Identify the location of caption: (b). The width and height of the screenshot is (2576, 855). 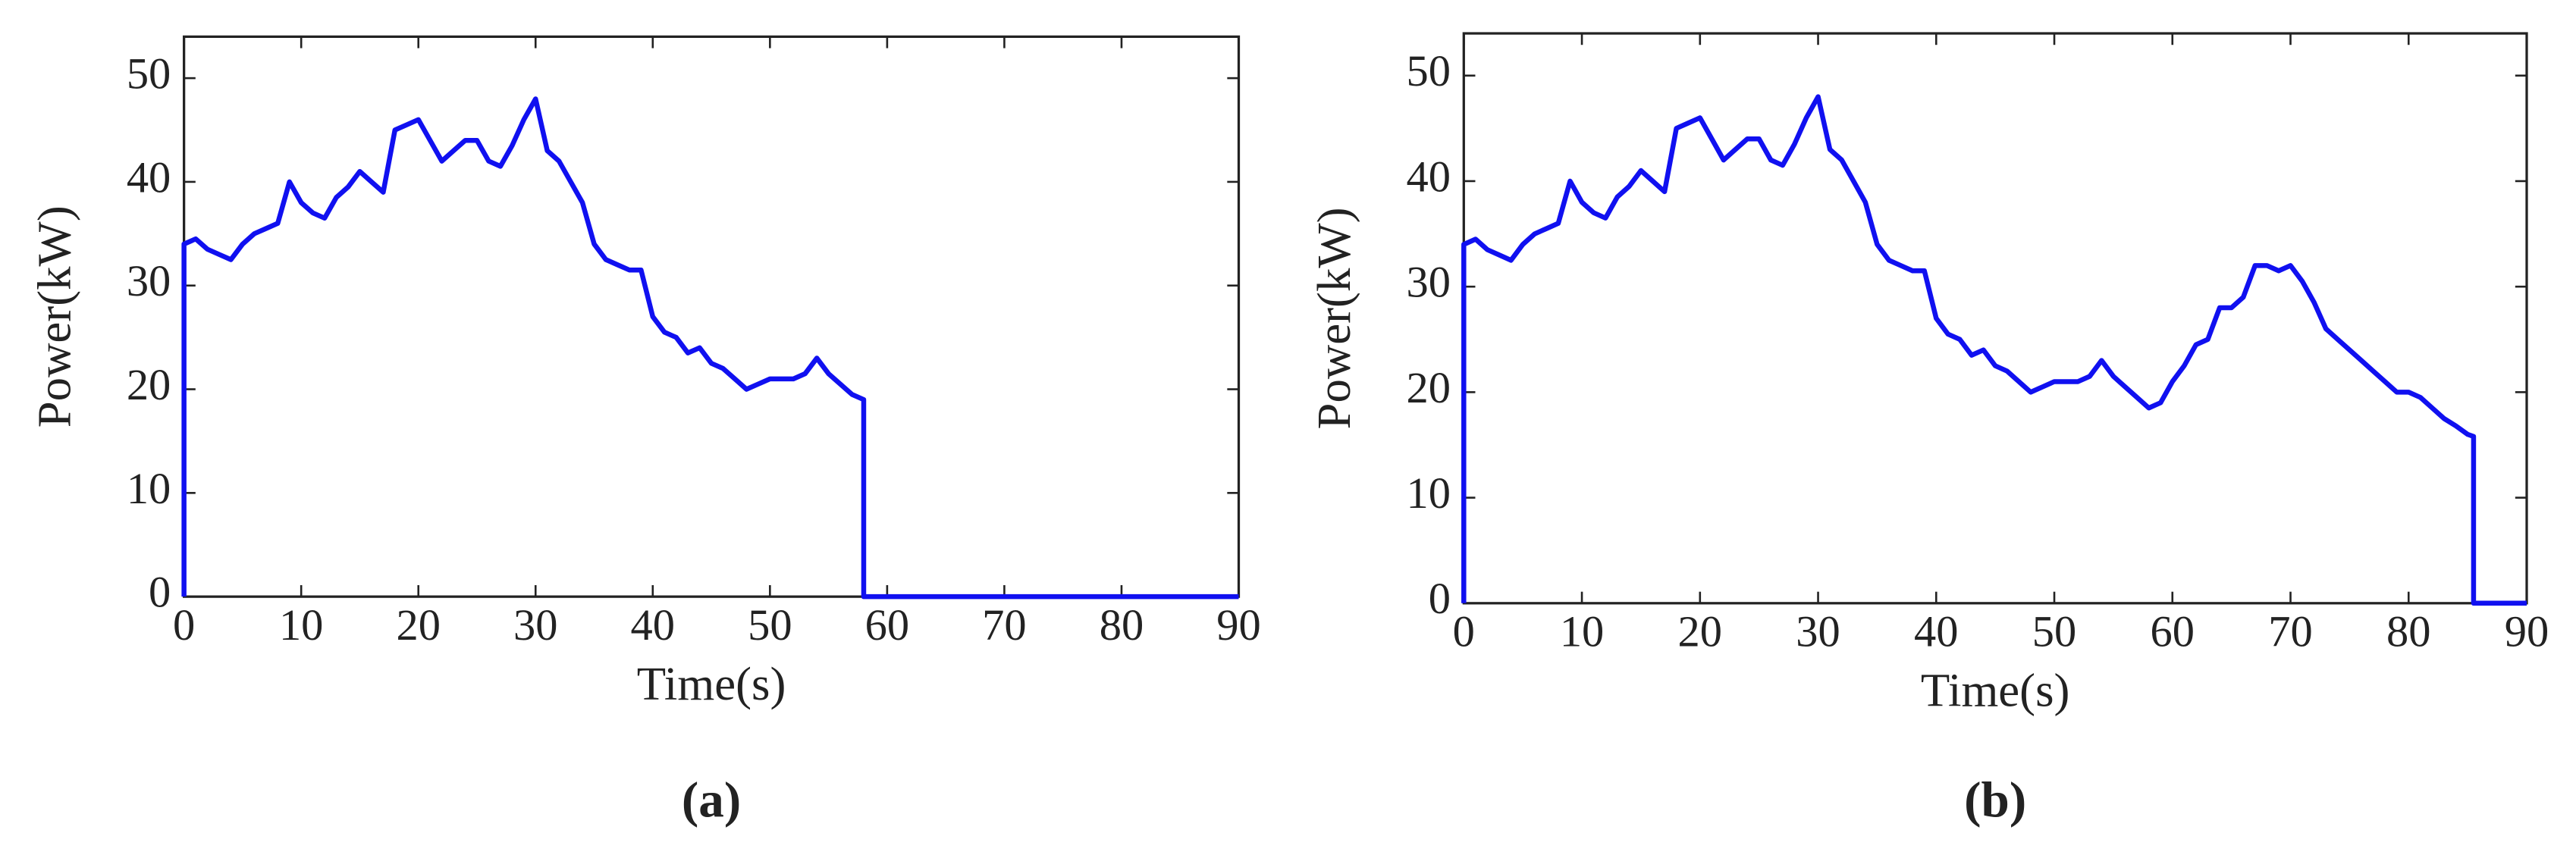
(1995, 800).